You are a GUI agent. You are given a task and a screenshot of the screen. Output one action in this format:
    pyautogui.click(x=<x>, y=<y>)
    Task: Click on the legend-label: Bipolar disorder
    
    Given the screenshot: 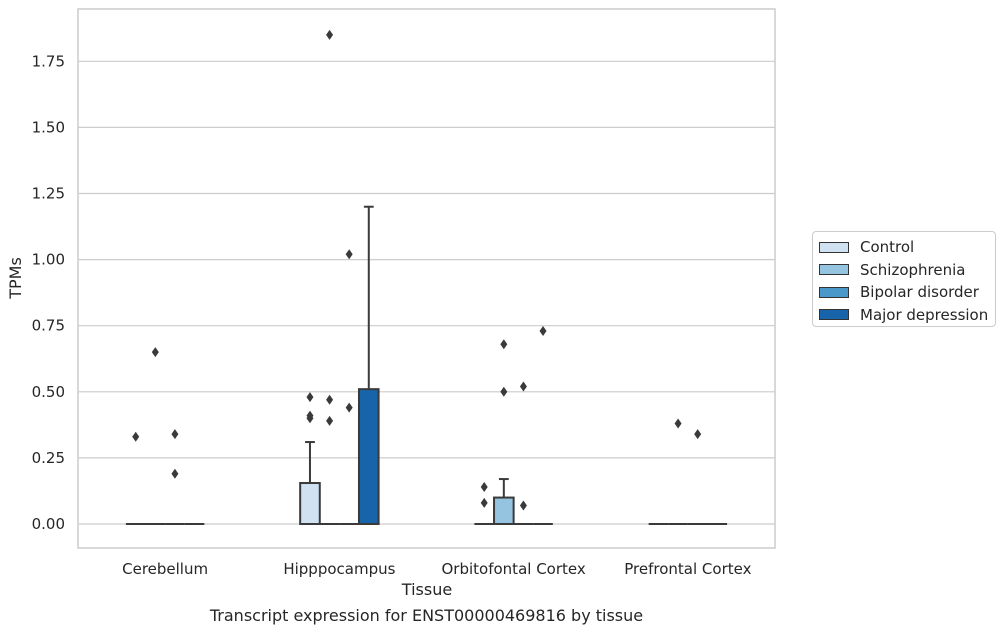 What is the action you would take?
    pyautogui.click(x=919, y=292)
    